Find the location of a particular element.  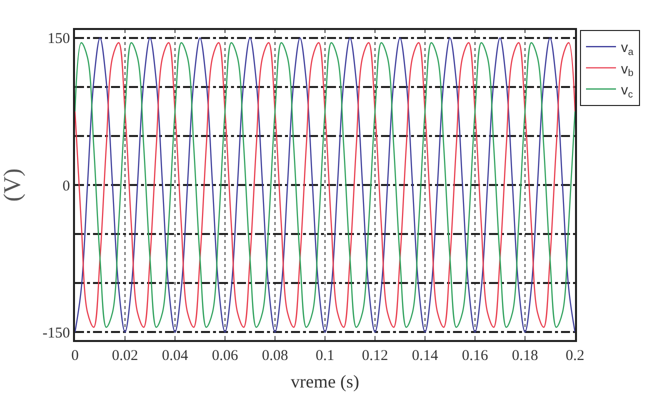

x-tick-label: 0.16 is located at coordinates (475, 356).